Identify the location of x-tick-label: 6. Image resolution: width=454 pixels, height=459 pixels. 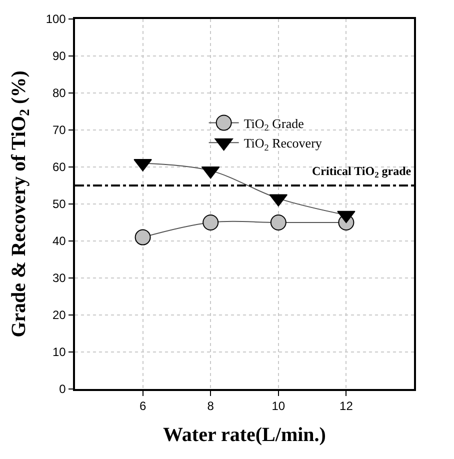
(142, 406).